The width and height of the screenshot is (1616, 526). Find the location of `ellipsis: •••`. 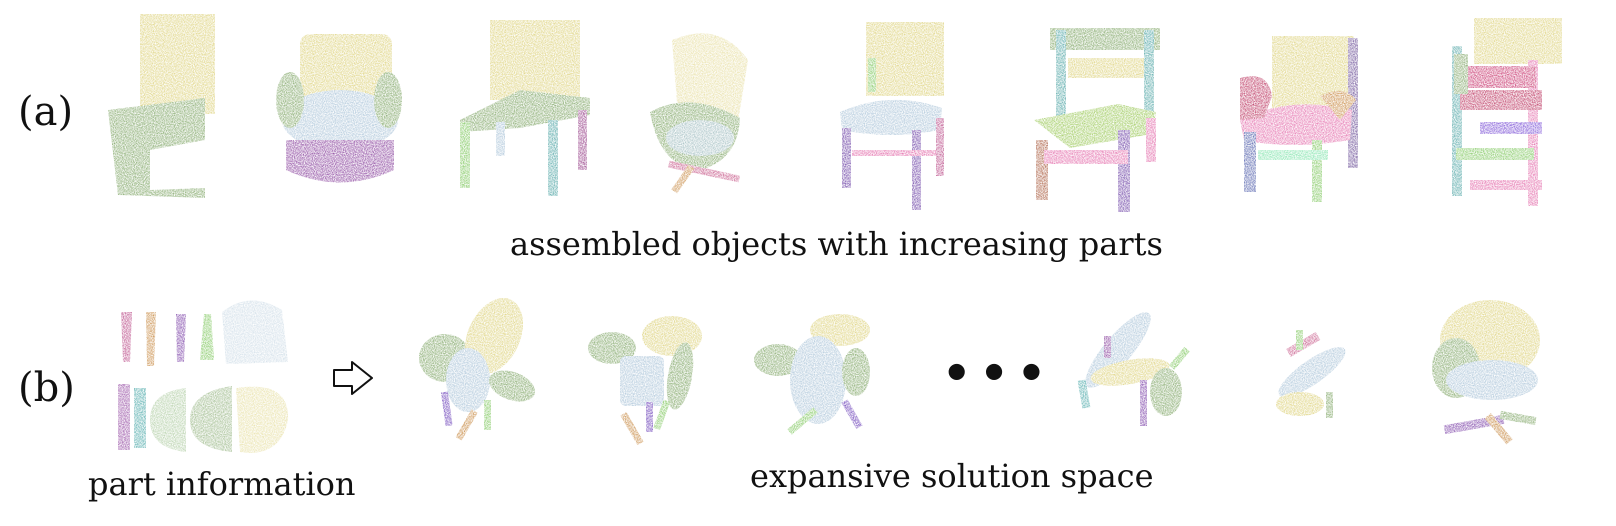

ellipsis: ••• is located at coordinates (998, 373).